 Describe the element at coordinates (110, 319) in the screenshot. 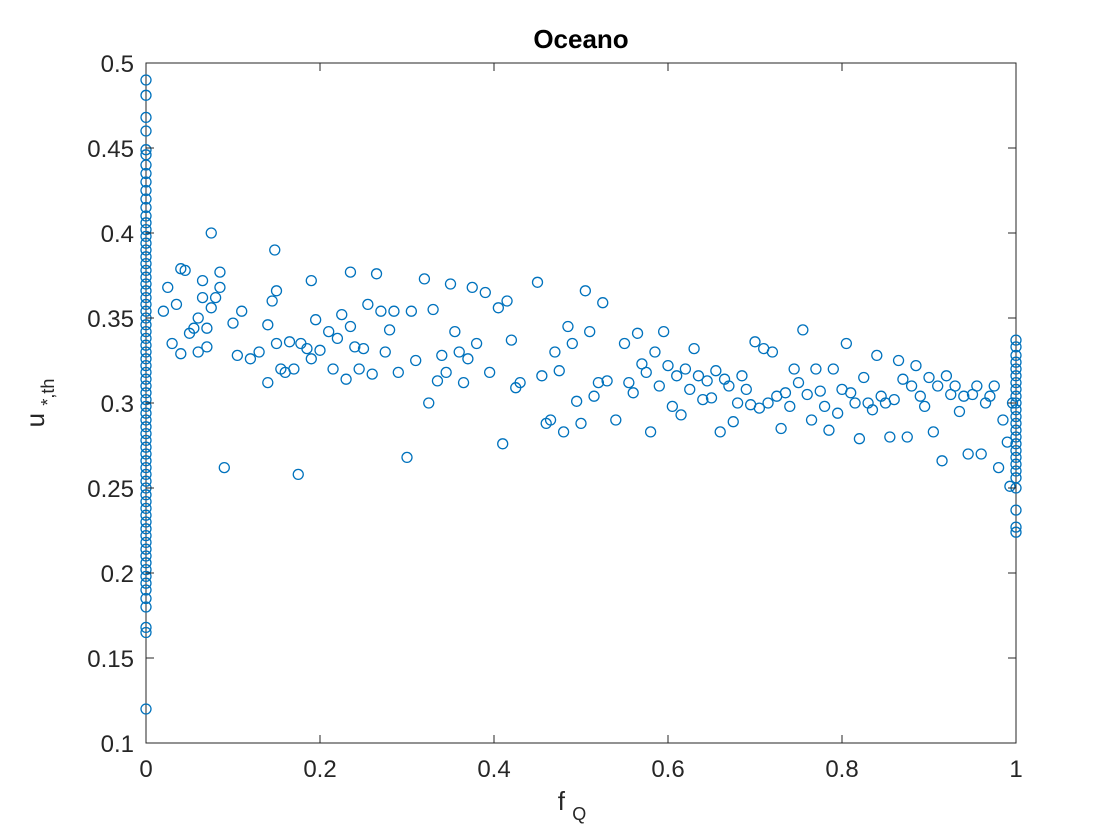

I see `y-tick-label: 0.35` at that location.